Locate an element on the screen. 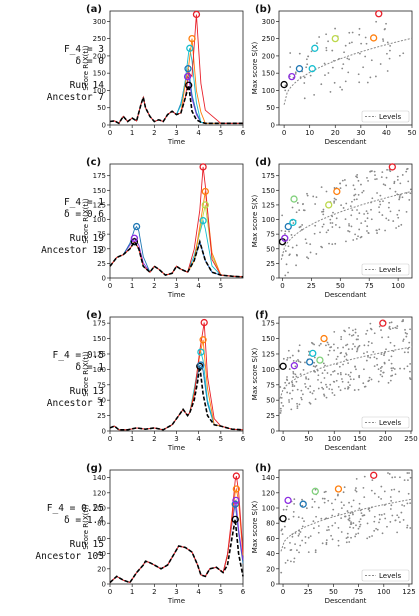 The width and height of the screenshot is (419, 616). series-line-gen6 is located at coordinates (176, 81).